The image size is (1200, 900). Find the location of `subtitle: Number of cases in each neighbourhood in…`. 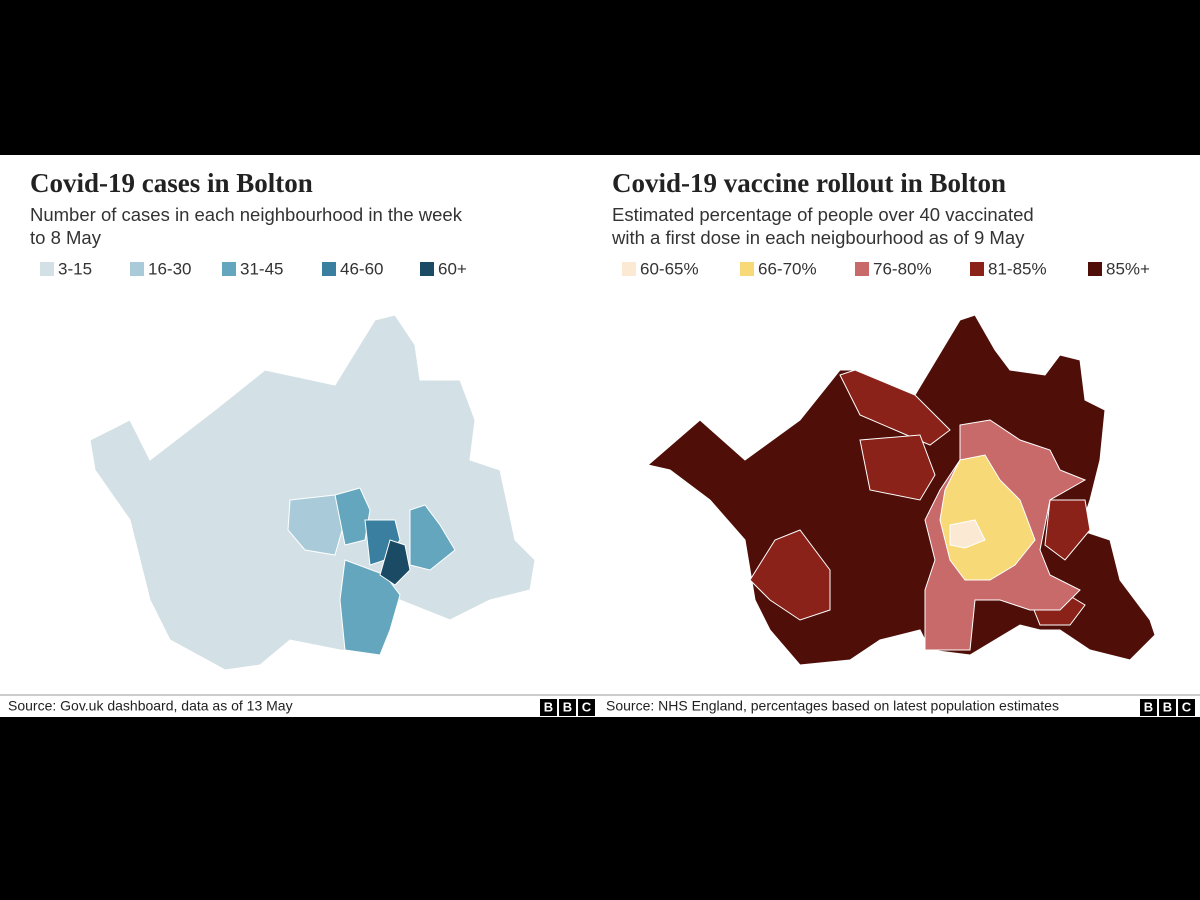

subtitle: Number of cases in each neighbourhood in… is located at coordinates (246, 214).